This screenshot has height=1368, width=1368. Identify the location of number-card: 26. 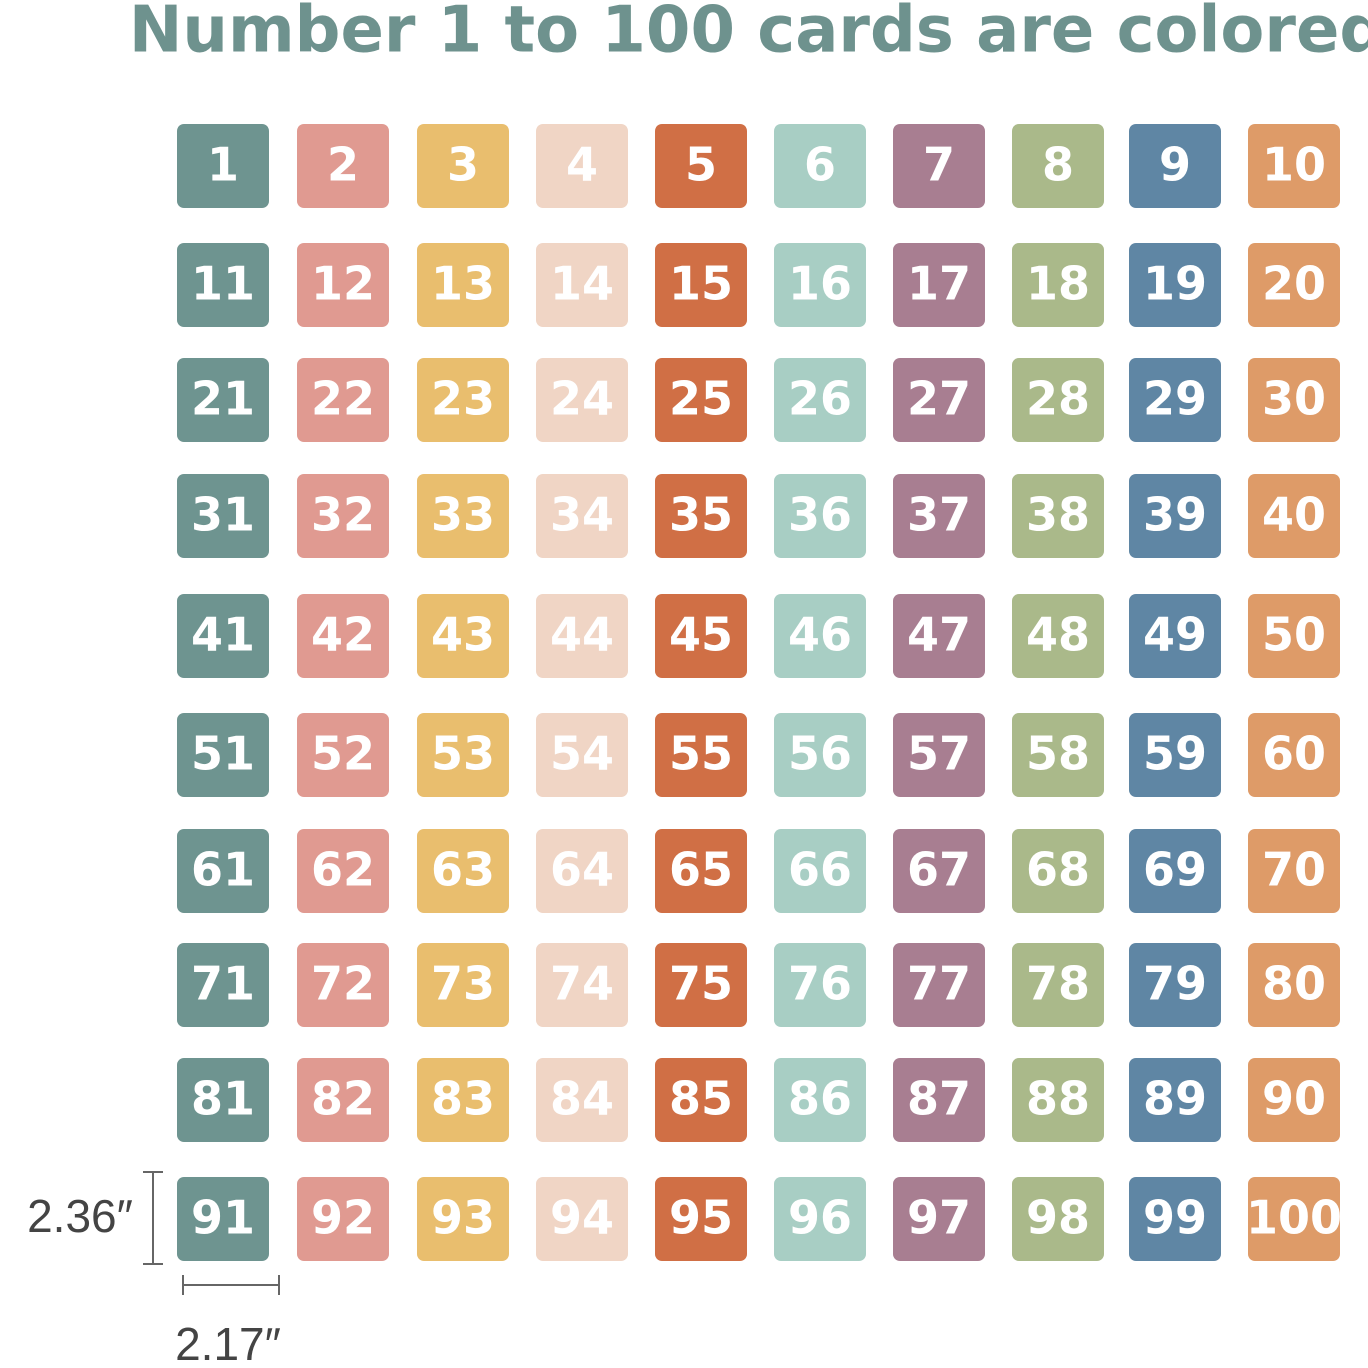
(820, 400).